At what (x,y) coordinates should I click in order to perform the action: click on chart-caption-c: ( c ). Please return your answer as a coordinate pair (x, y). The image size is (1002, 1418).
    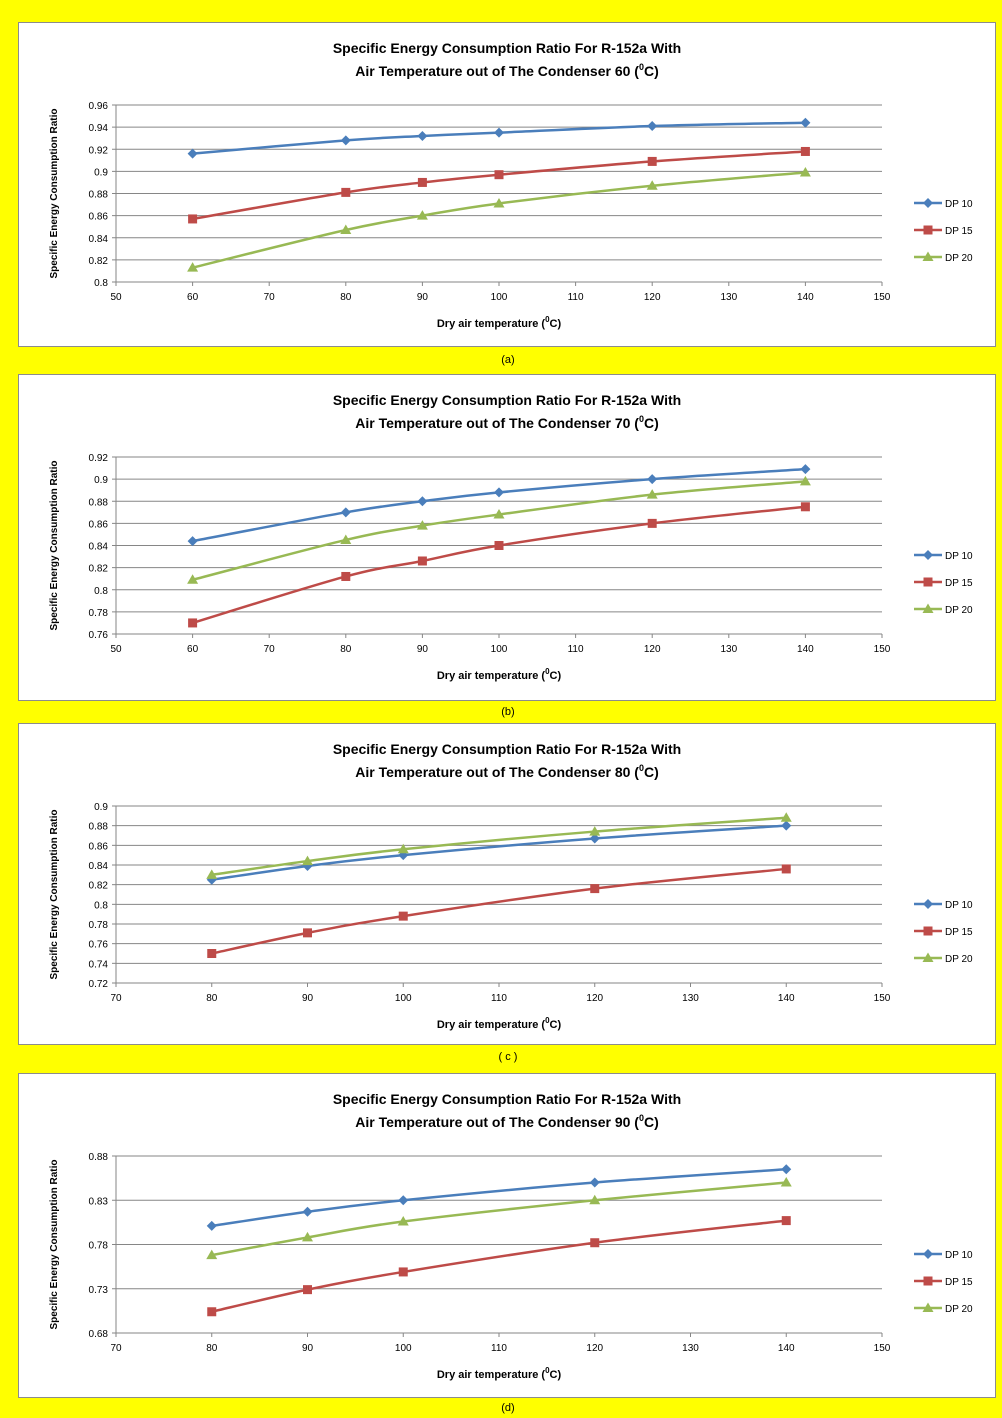
    Looking at the image, I should click on (508, 1057).